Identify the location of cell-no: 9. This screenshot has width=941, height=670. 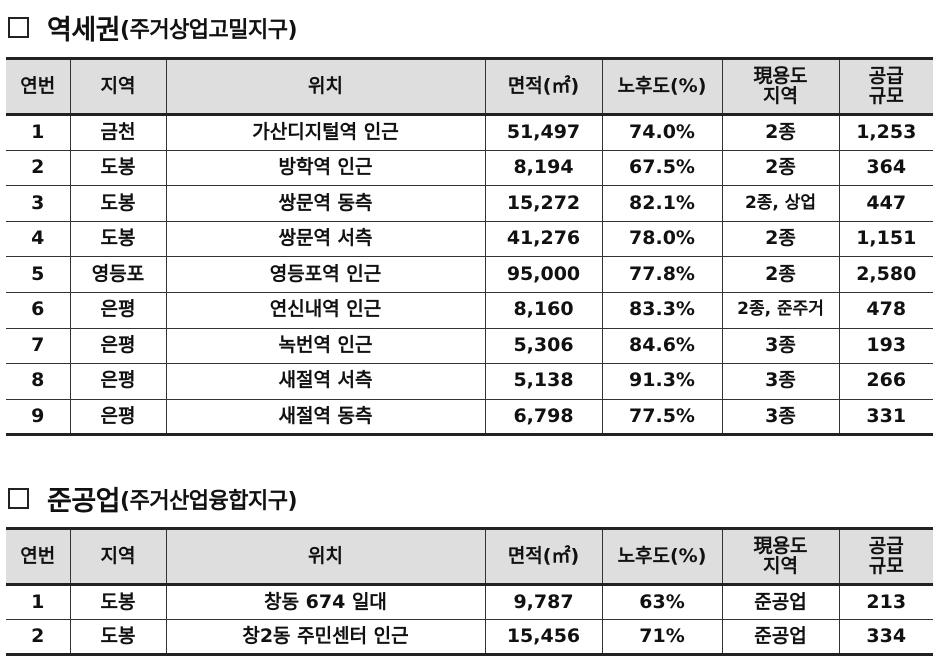
(38, 417).